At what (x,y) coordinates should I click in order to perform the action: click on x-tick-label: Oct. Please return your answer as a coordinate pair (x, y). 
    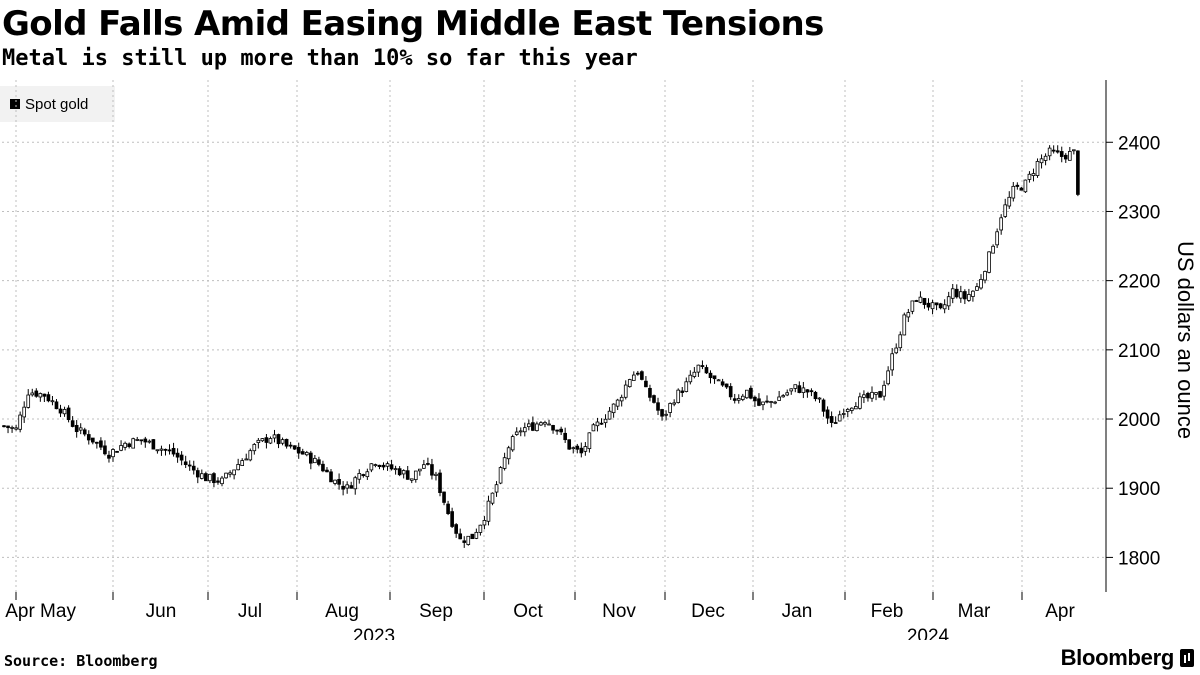
    Looking at the image, I should click on (528, 611).